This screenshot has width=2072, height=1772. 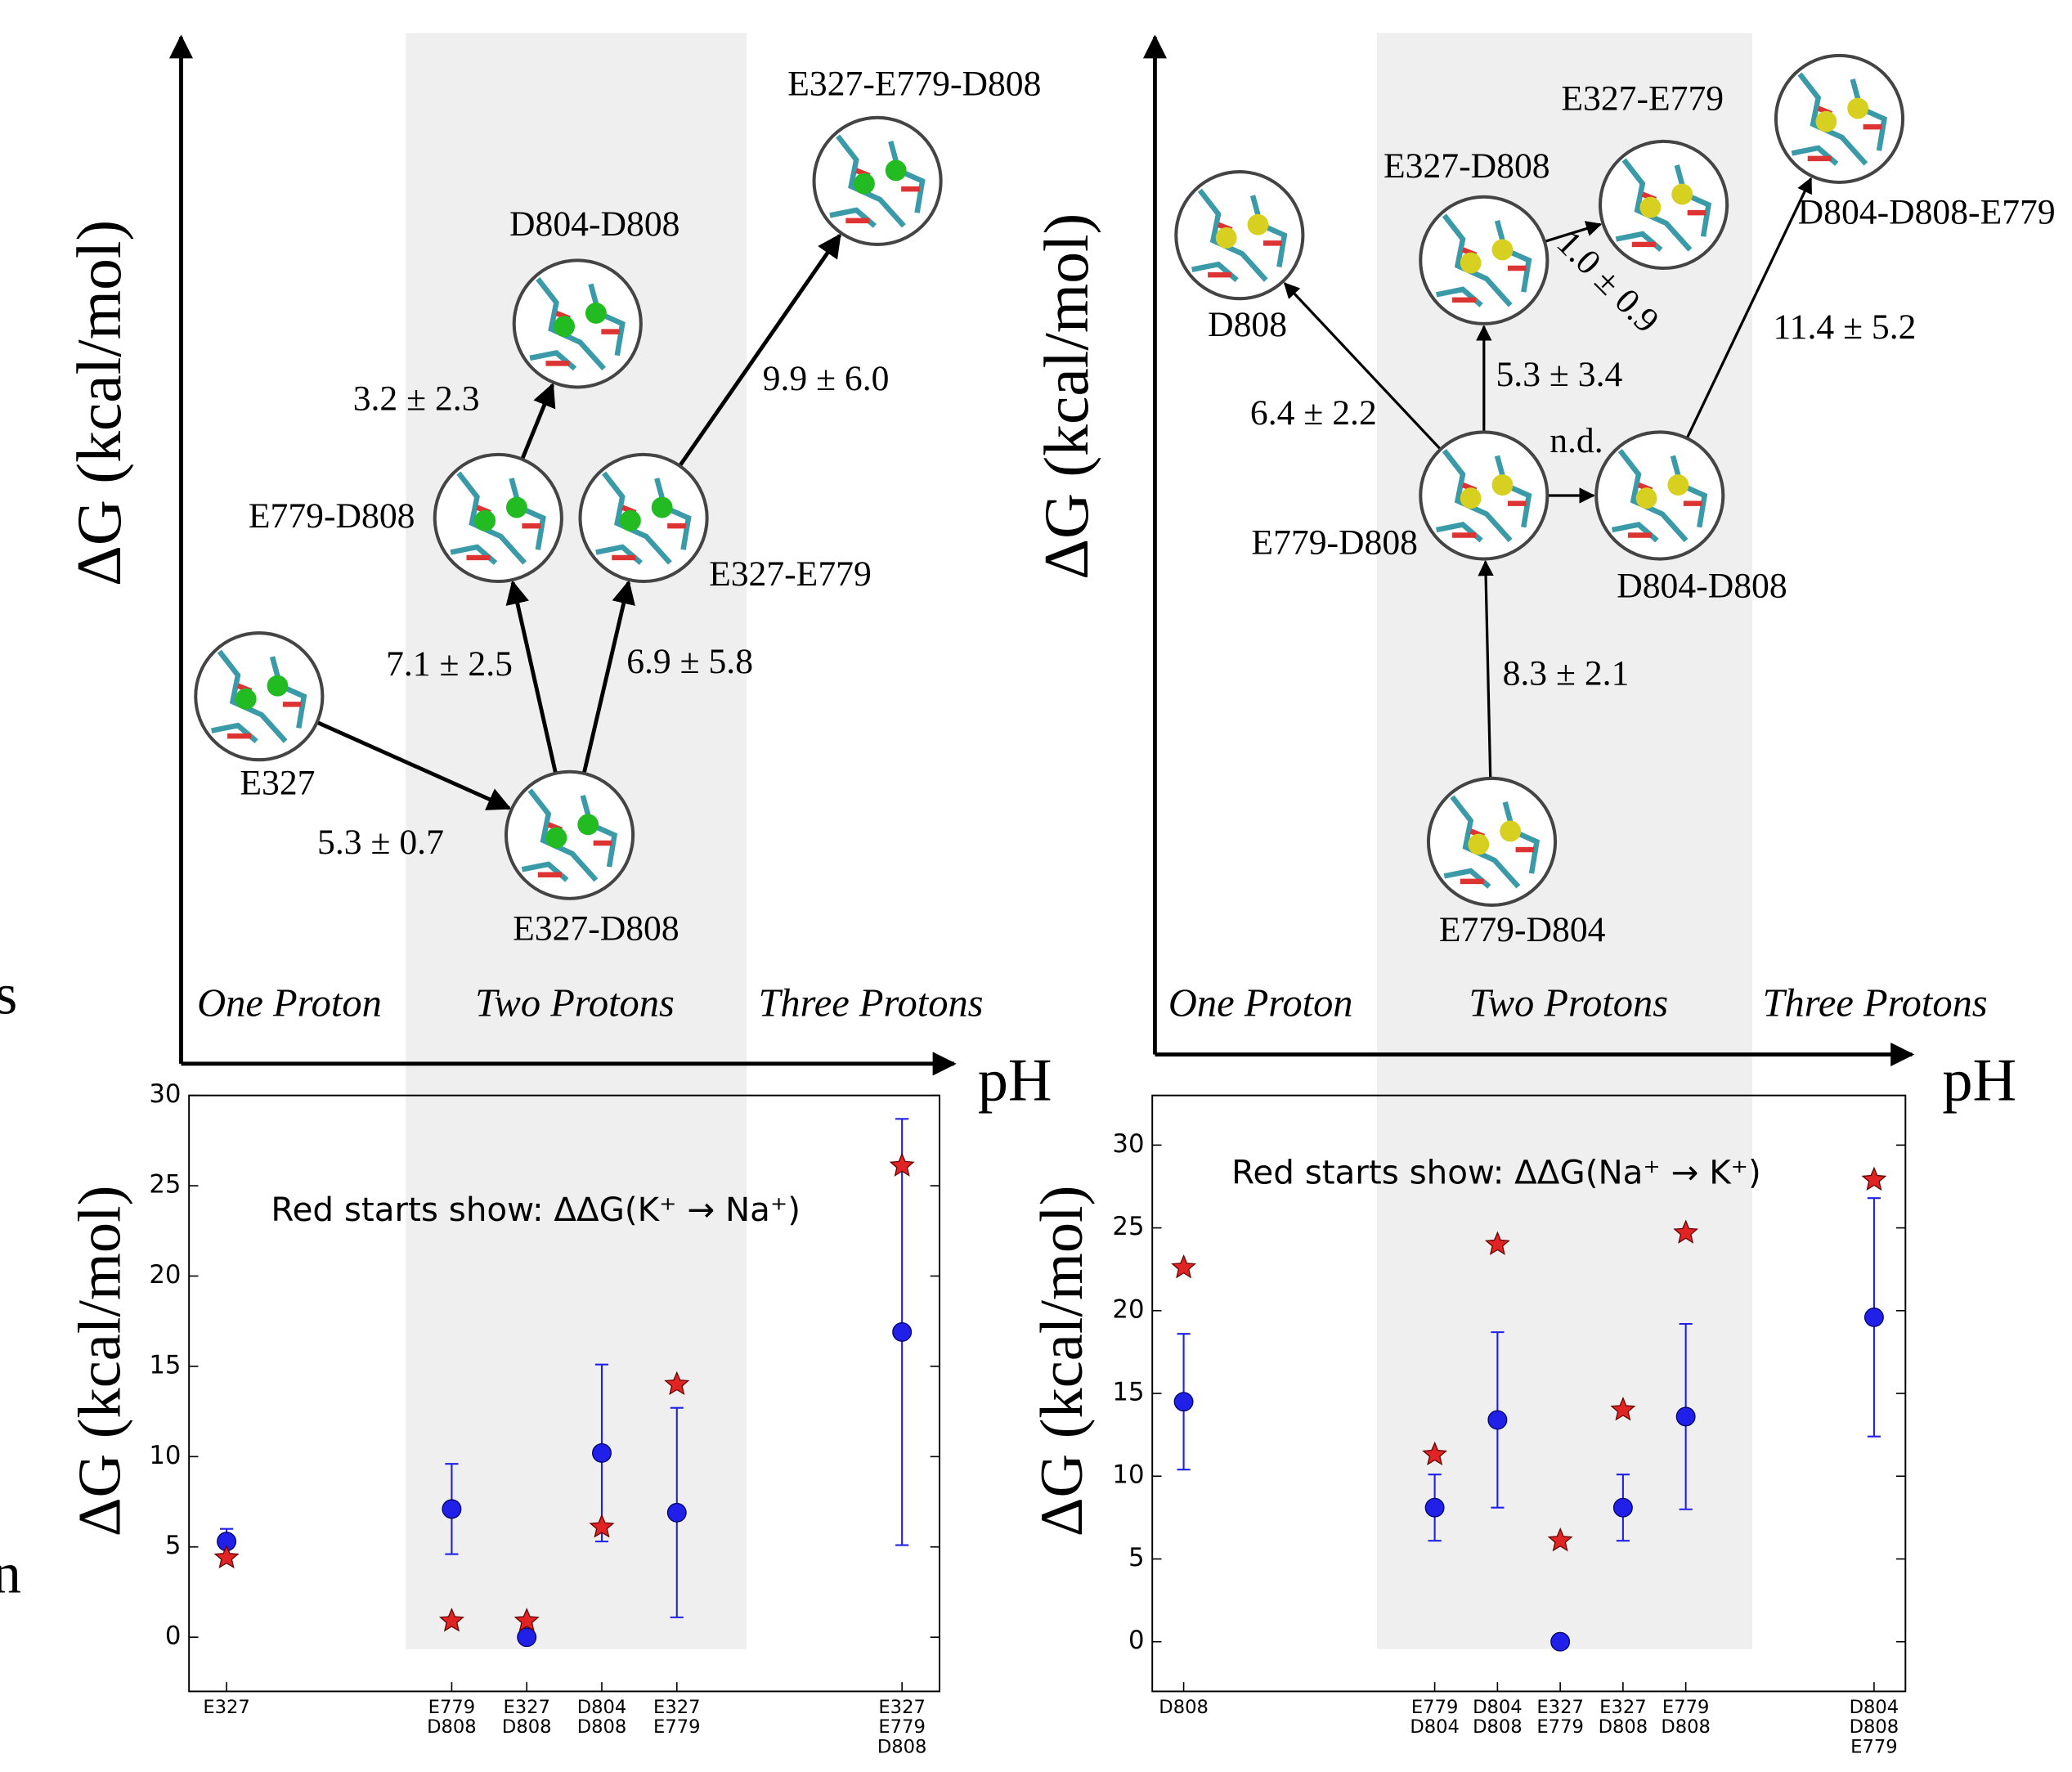 I want to click on node-label: D804-D808, so click(x=1702, y=586).